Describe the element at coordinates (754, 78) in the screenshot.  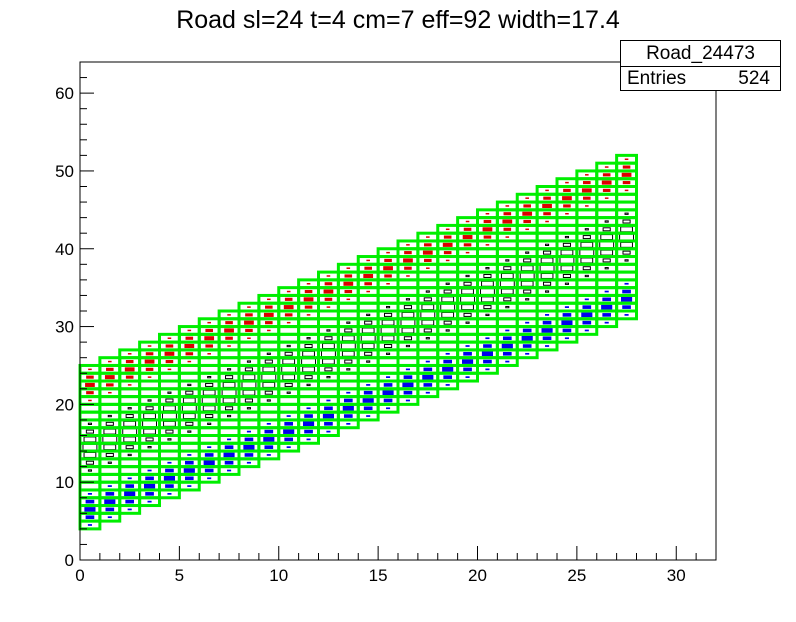
I see `stats-entries-value: 524` at that location.